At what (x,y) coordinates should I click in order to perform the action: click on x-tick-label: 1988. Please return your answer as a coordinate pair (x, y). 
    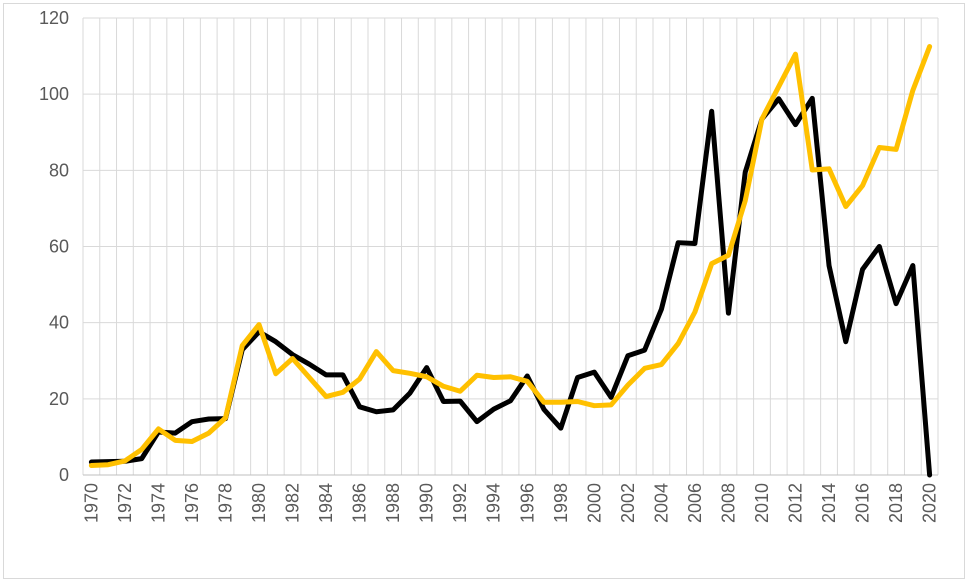
    Looking at the image, I should click on (393, 503).